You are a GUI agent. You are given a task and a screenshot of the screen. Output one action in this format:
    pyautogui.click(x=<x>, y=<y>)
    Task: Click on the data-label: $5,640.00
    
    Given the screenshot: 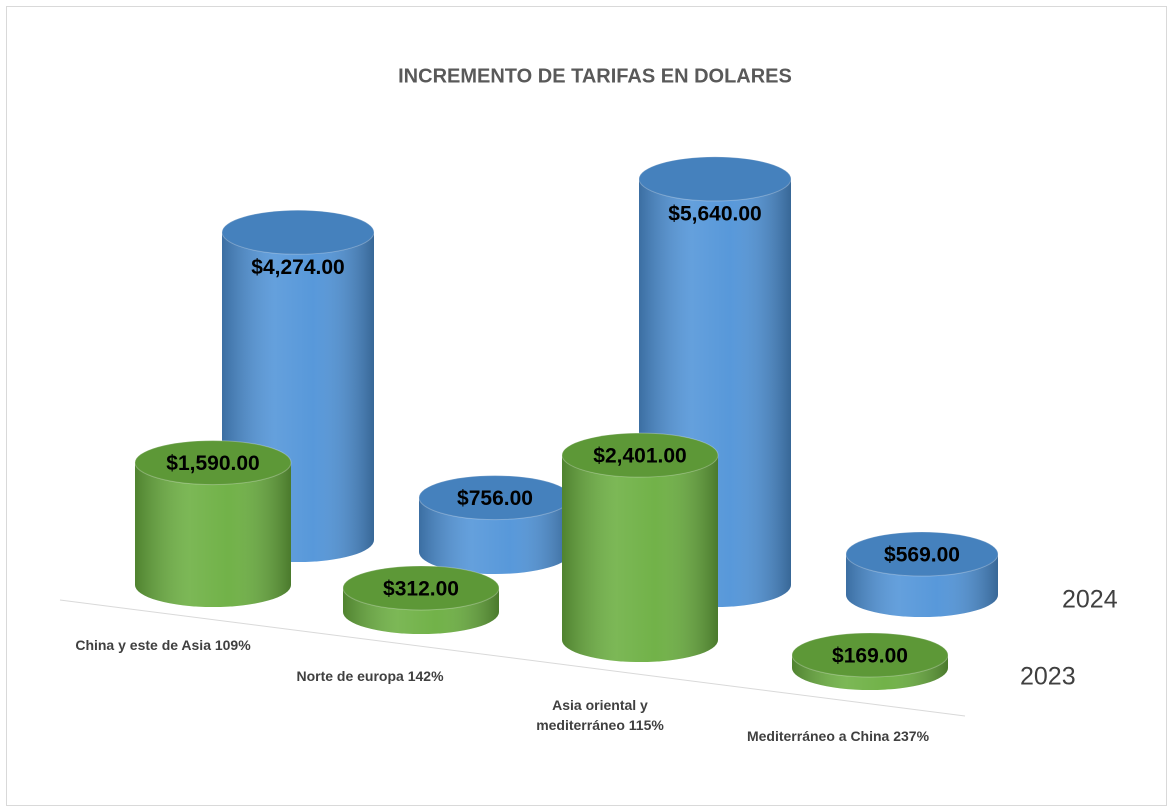 What is the action you would take?
    pyautogui.click(x=714, y=213)
    